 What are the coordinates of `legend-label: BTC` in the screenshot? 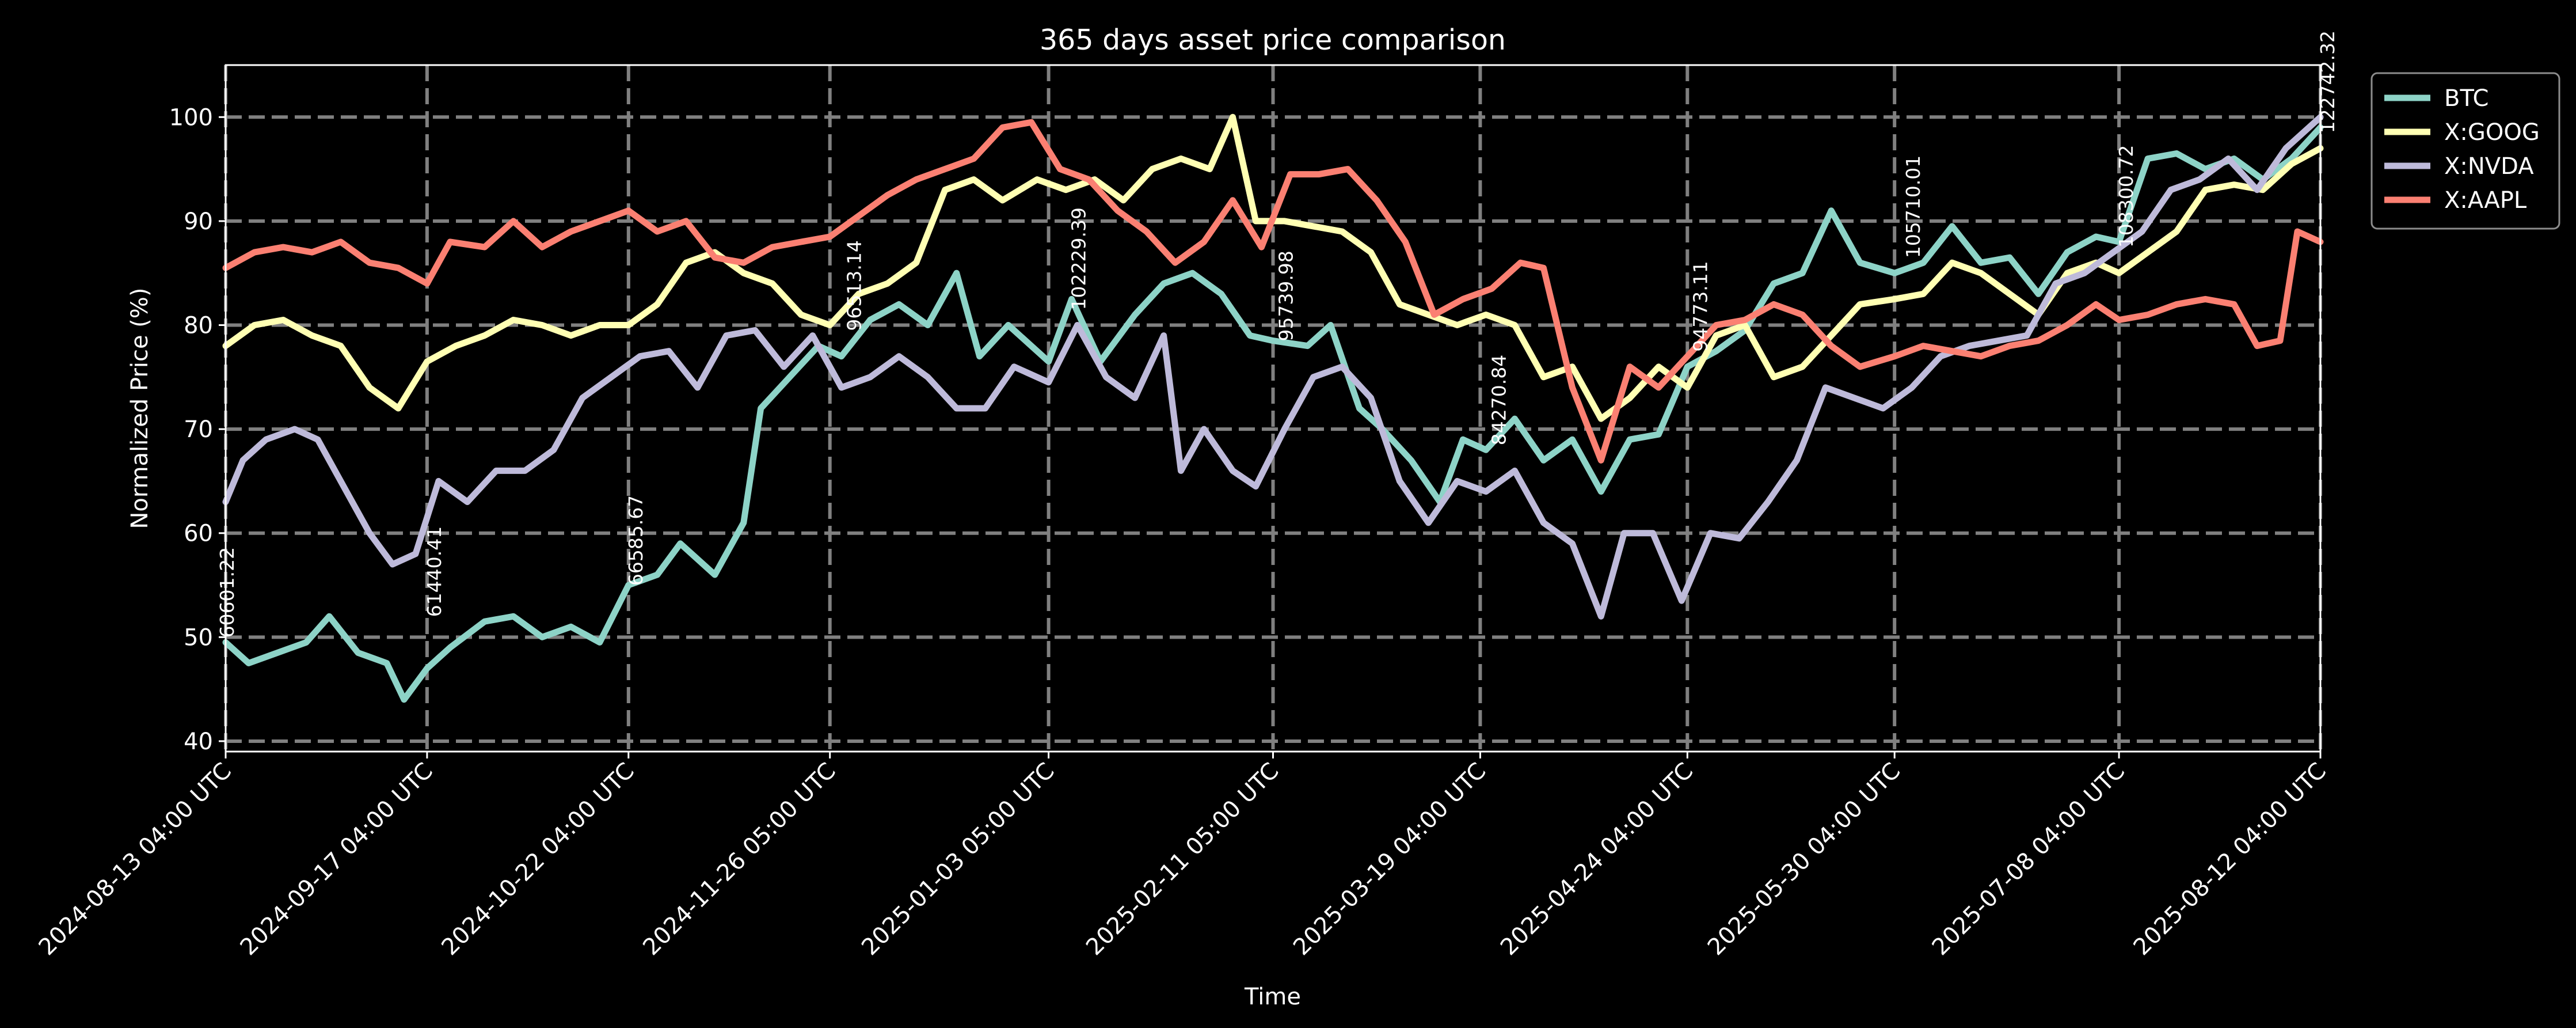 It's located at (2467, 98).